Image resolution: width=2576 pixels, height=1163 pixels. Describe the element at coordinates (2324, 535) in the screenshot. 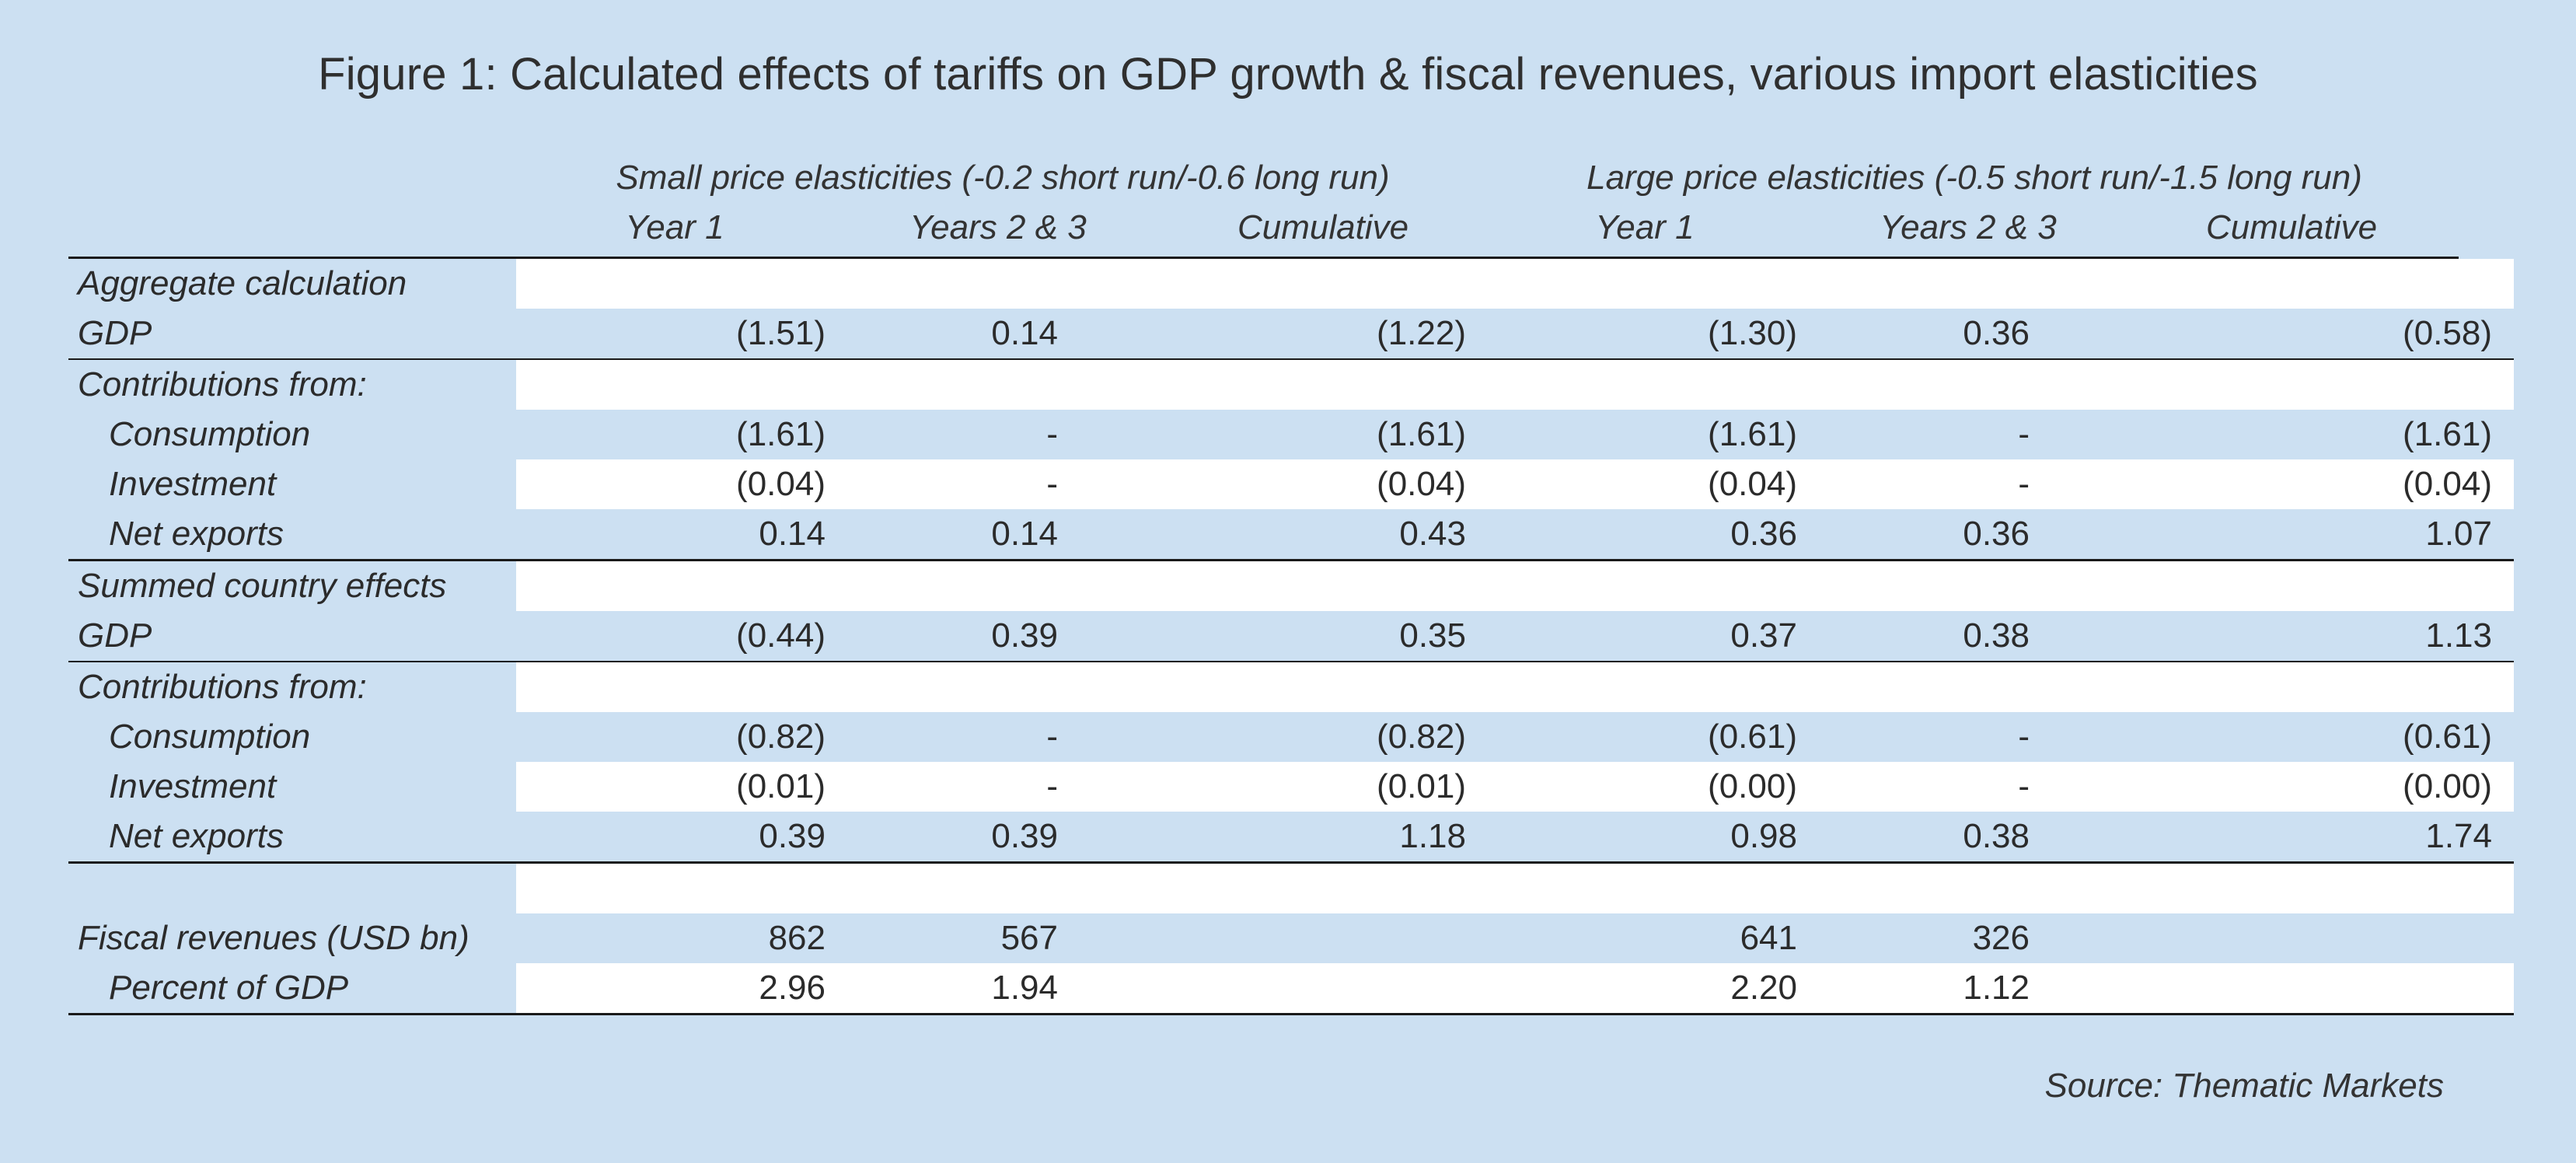

I see `table-cell: 1.07` at that location.